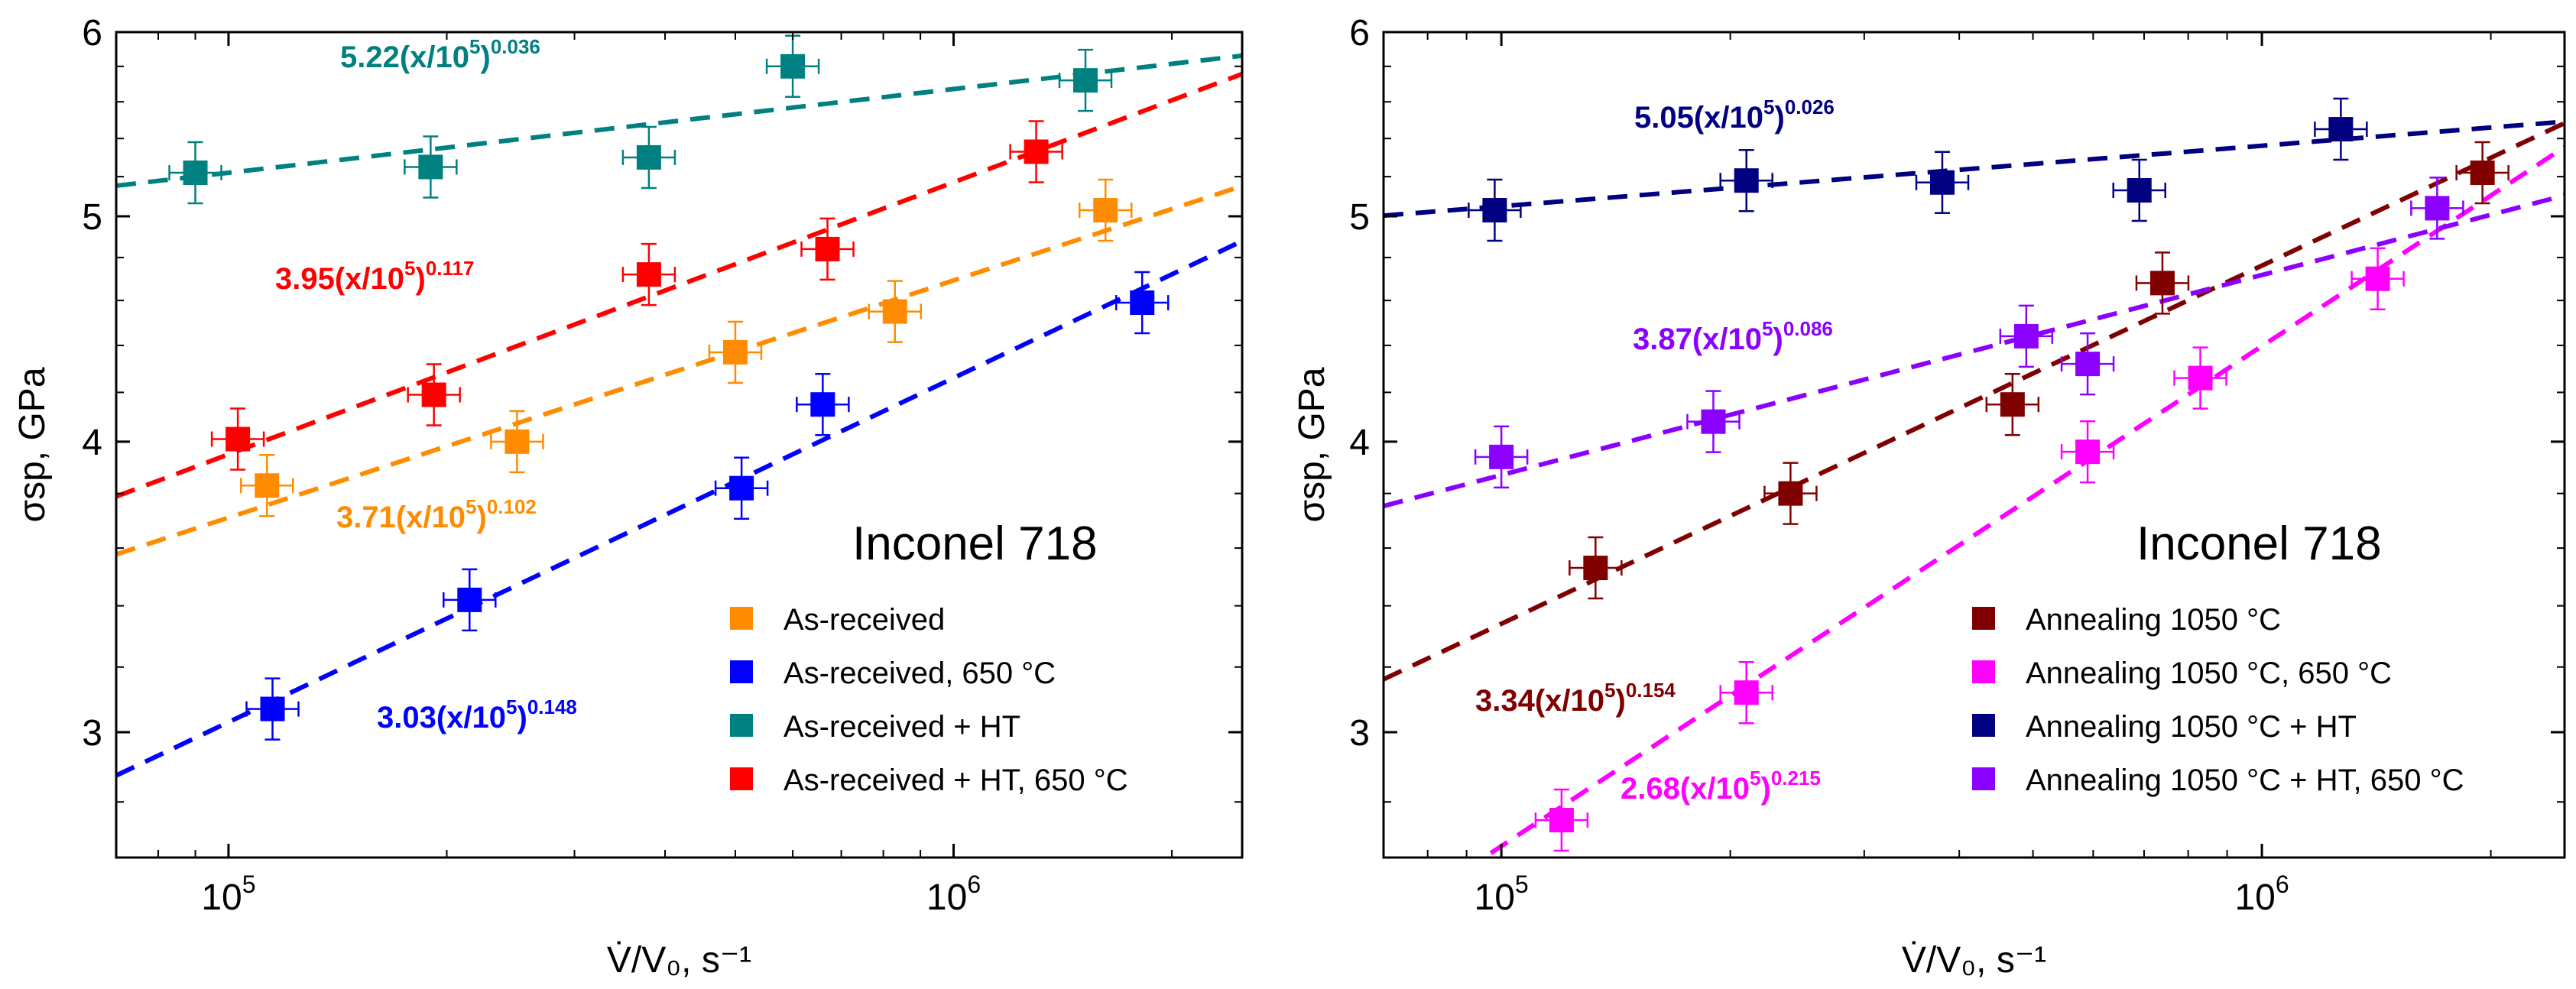 The height and width of the screenshot is (989, 2576). I want to click on legend-label: As-received, 650 °C, so click(920, 673).